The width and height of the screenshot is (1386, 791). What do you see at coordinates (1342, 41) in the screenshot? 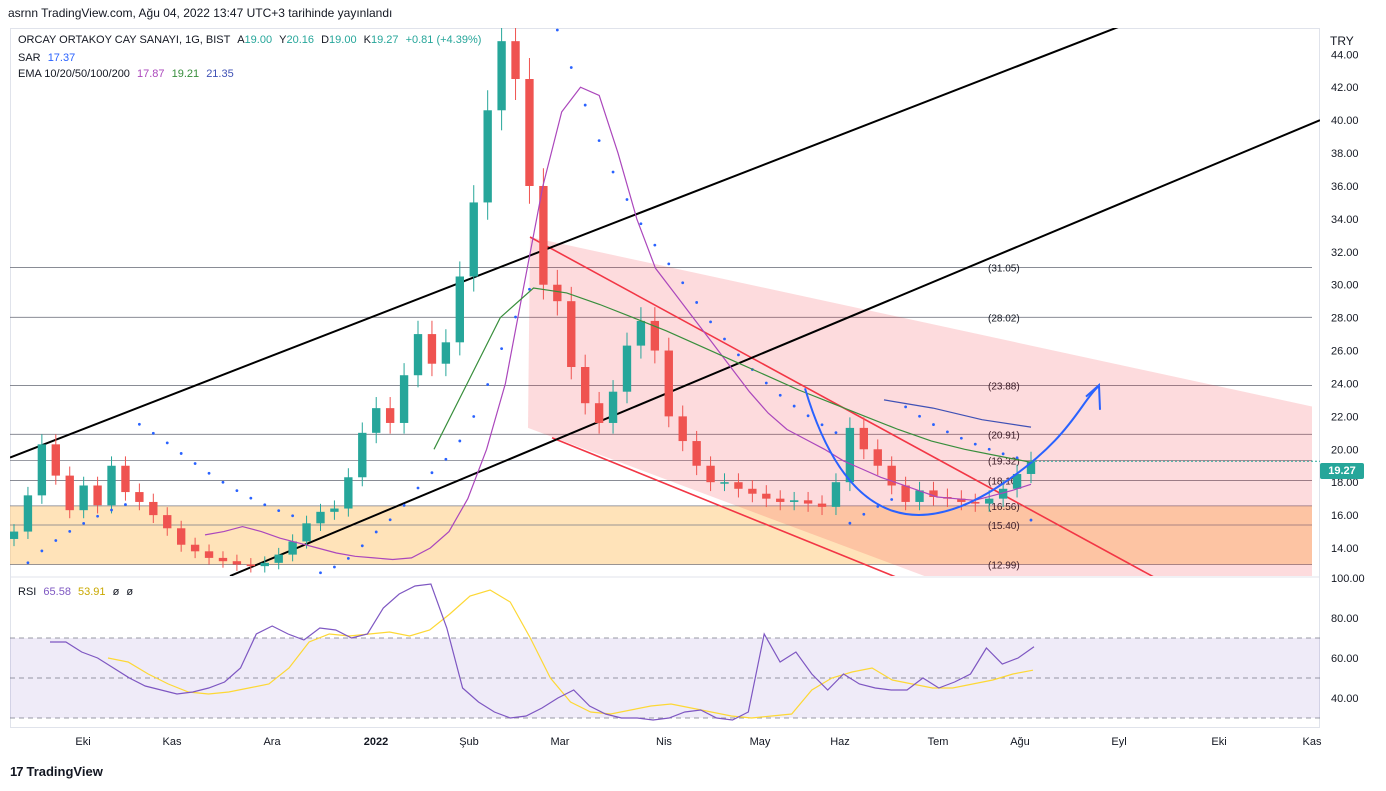
I see `currency-label: TRY` at bounding box center [1342, 41].